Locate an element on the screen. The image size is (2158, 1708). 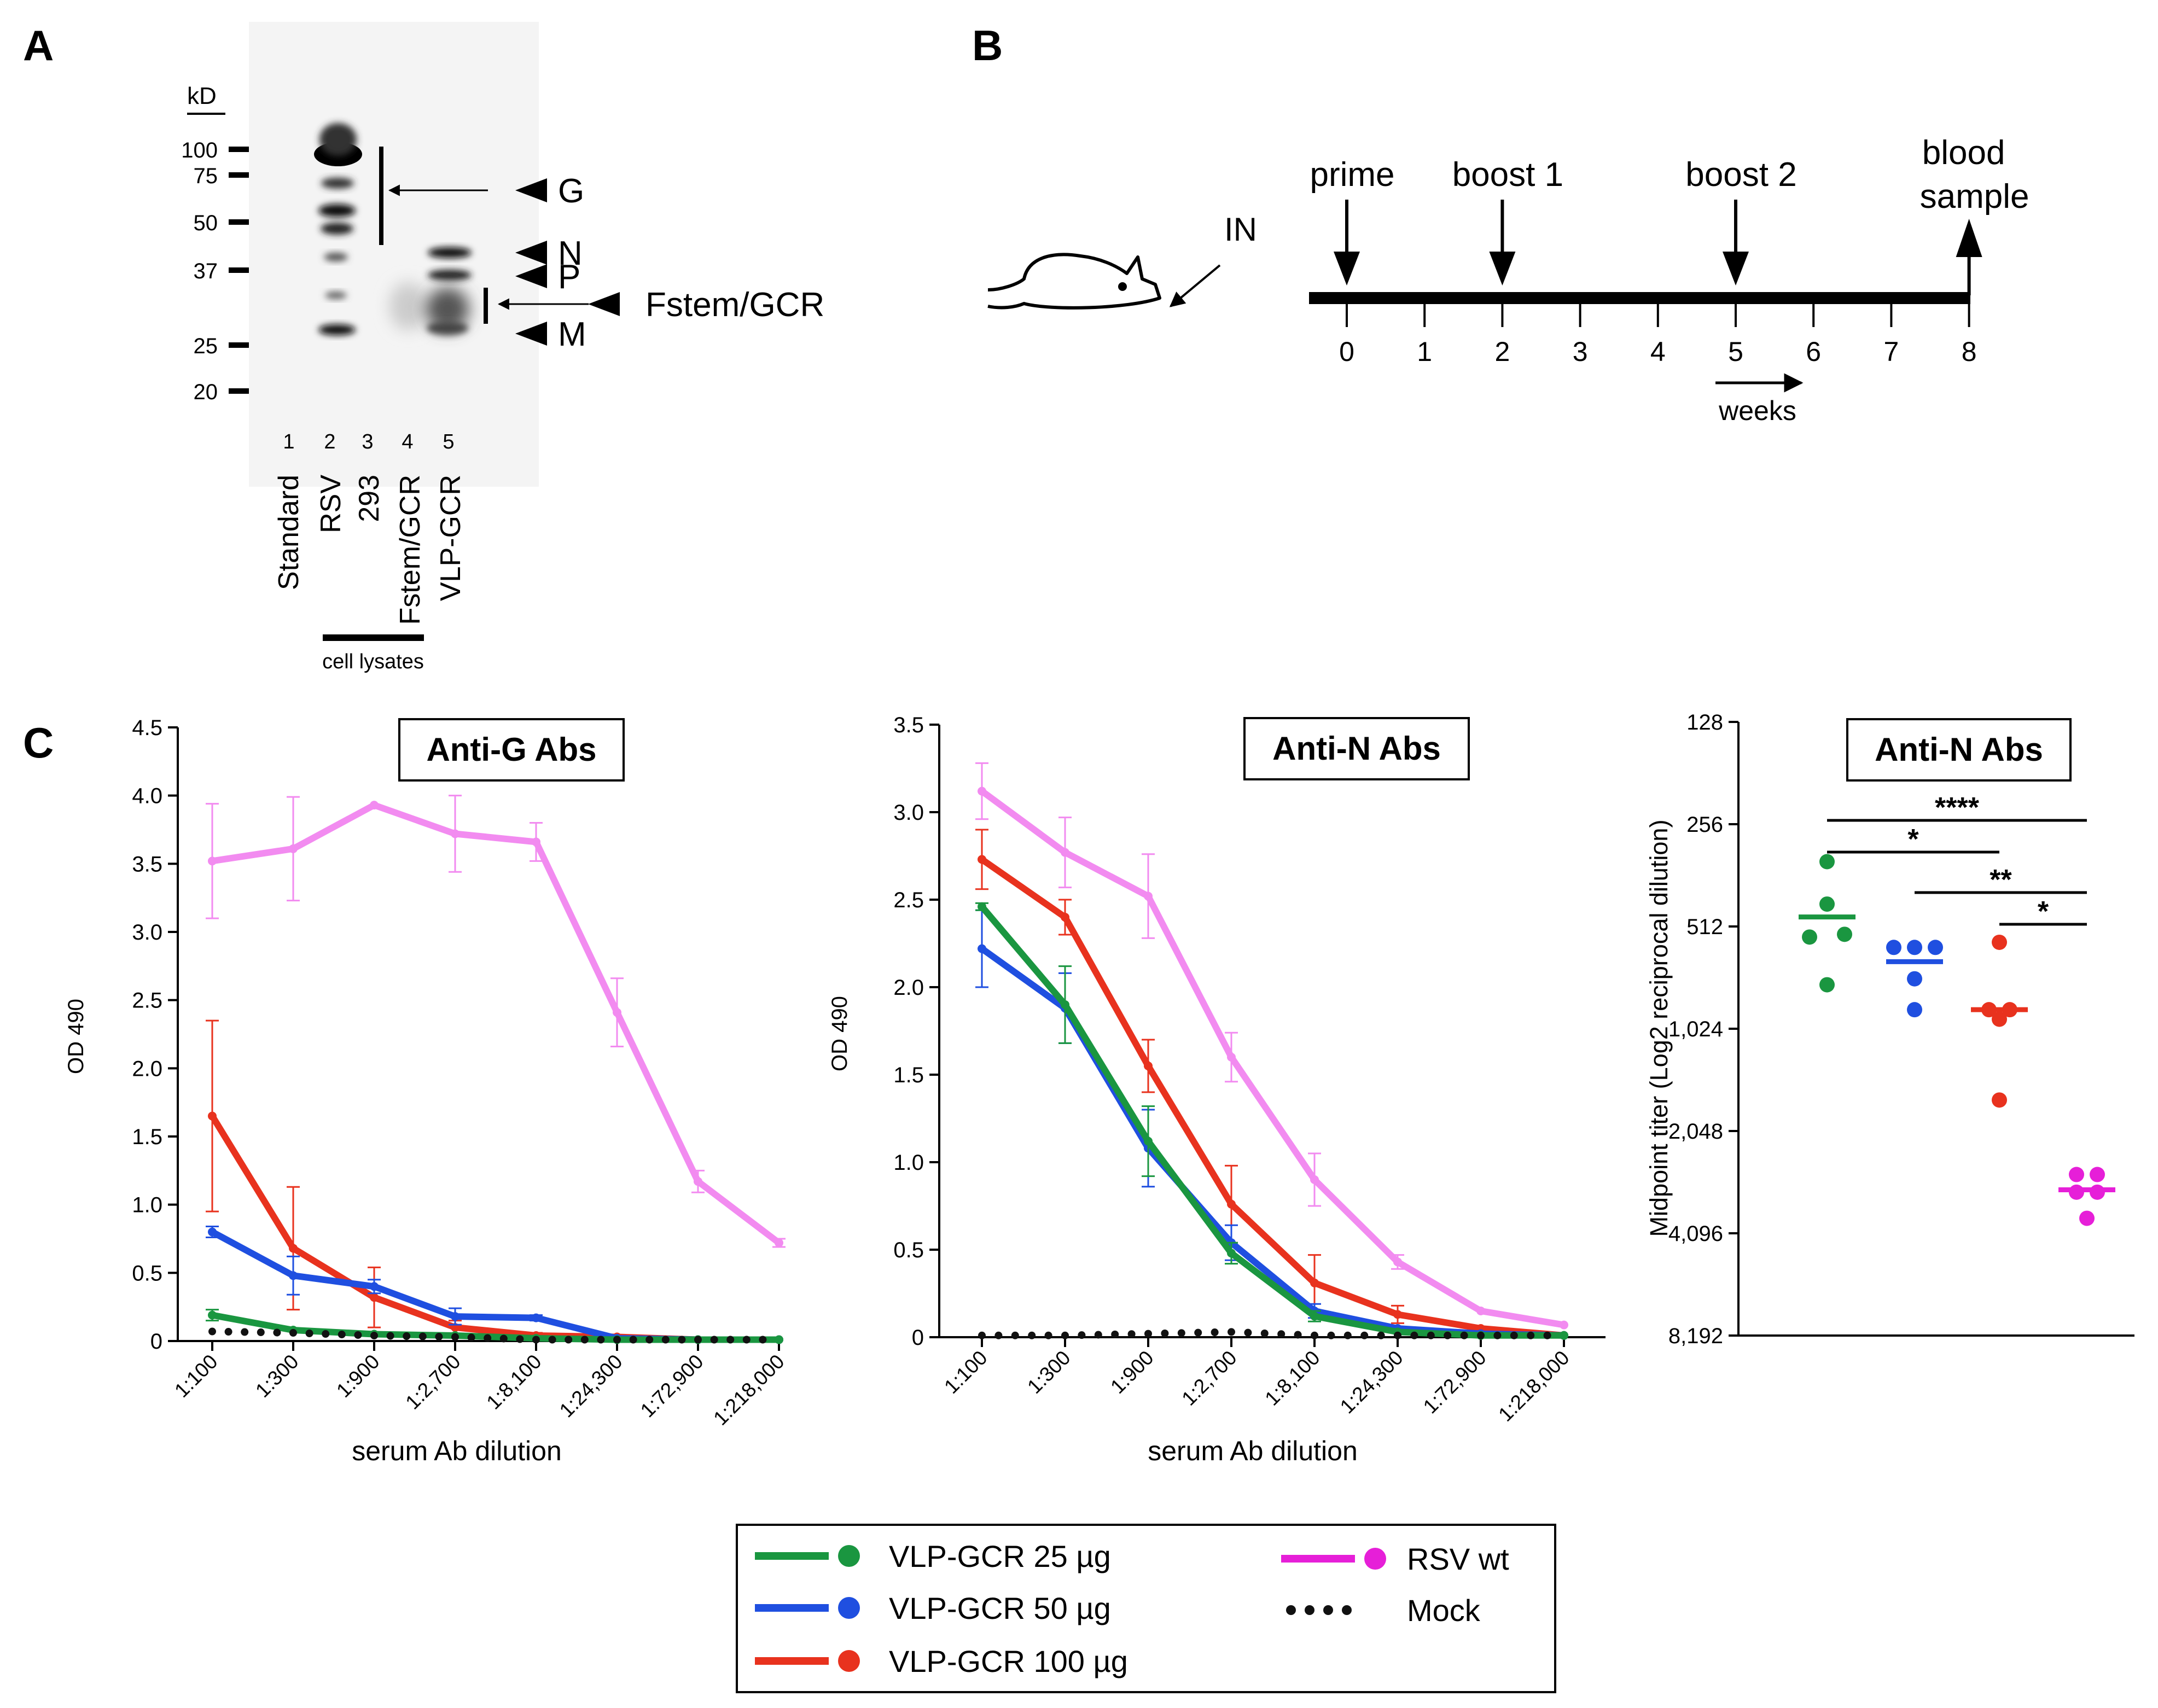
y-tick-label: 1,024 is located at coordinates (1695, 1029).